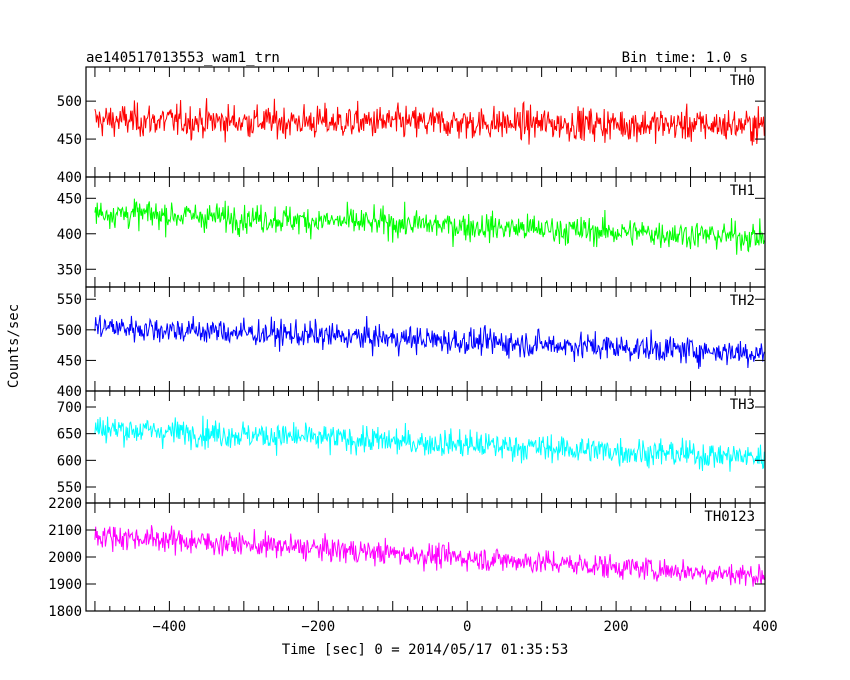 The image size is (850, 680). I want to click on x-tick-label: −400, so click(170, 627).